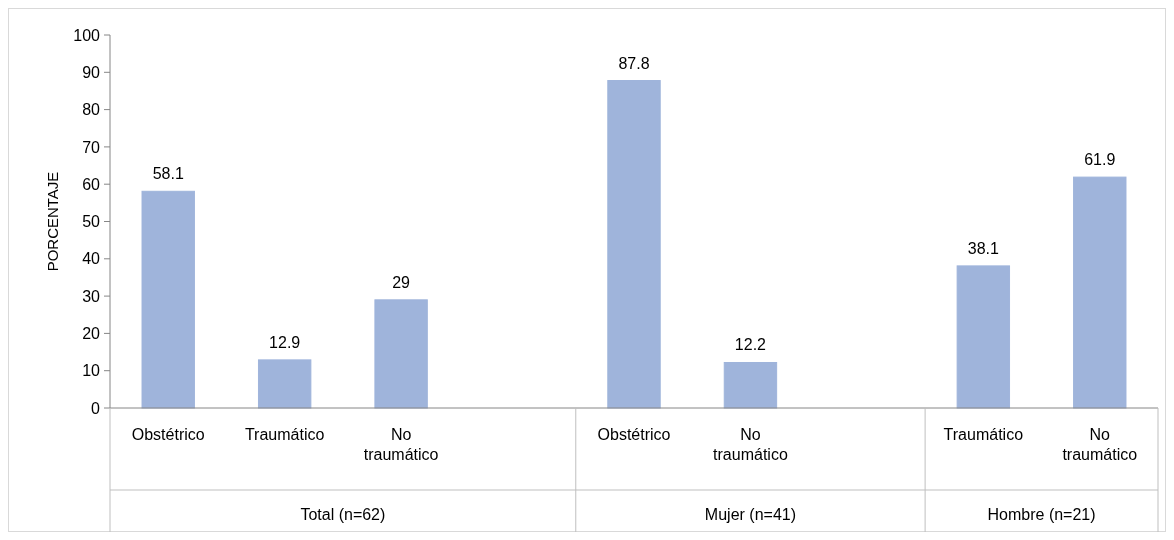 The height and width of the screenshot is (540, 1174). I want to click on y-tick-label: 100, so click(87, 35).